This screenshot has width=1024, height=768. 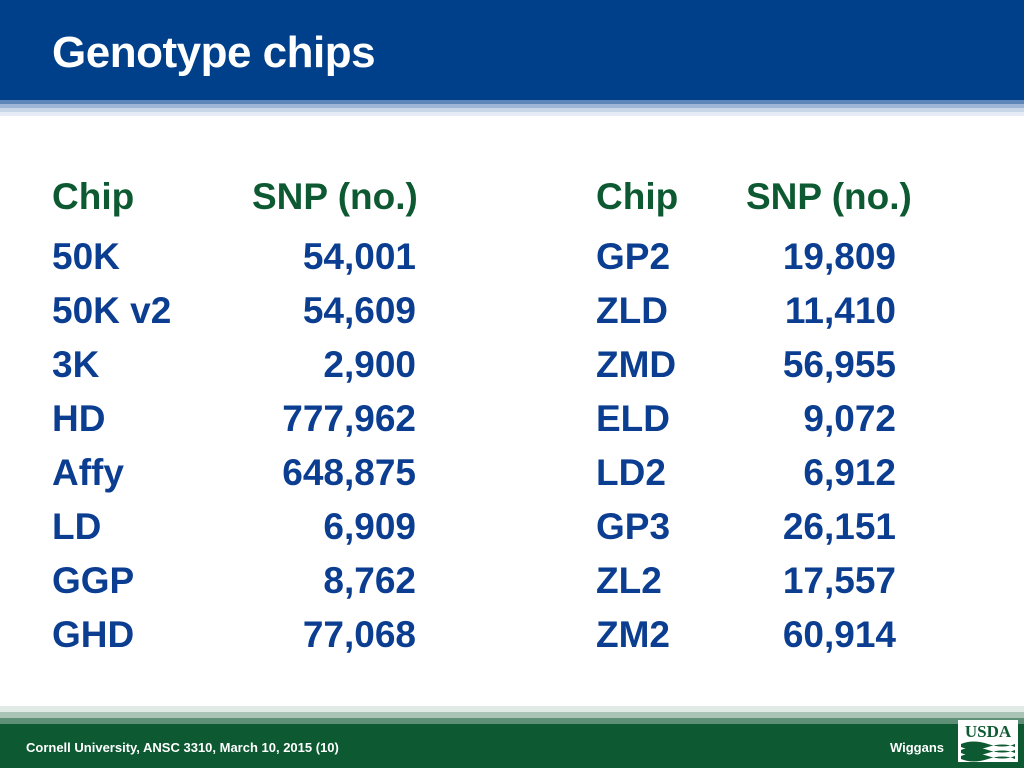 What do you see at coordinates (359, 310) in the screenshot?
I see `snp-count: 54,609` at bounding box center [359, 310].